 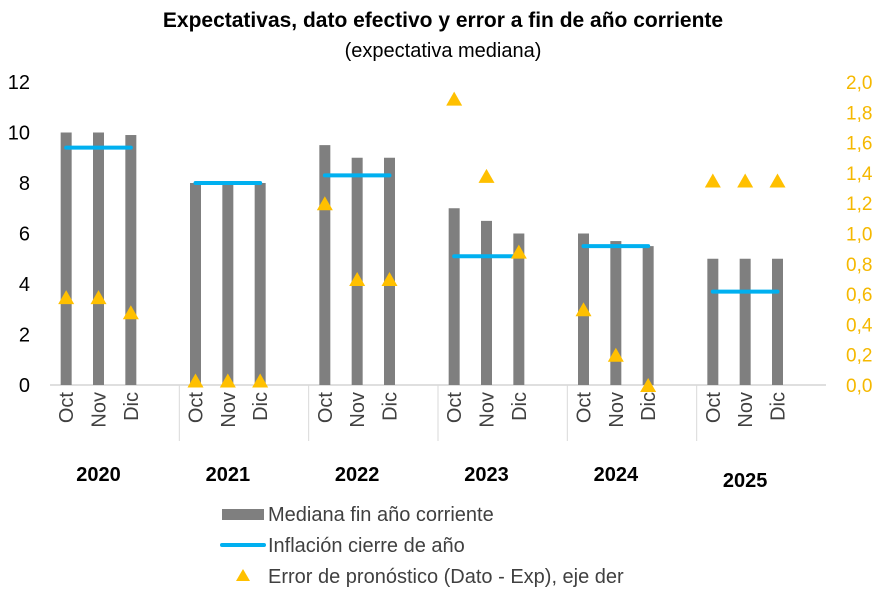 What do you see at coordinates (228, 475) in the screenshot?
I see `year-label: 2021` at bounding box center [228, 475].